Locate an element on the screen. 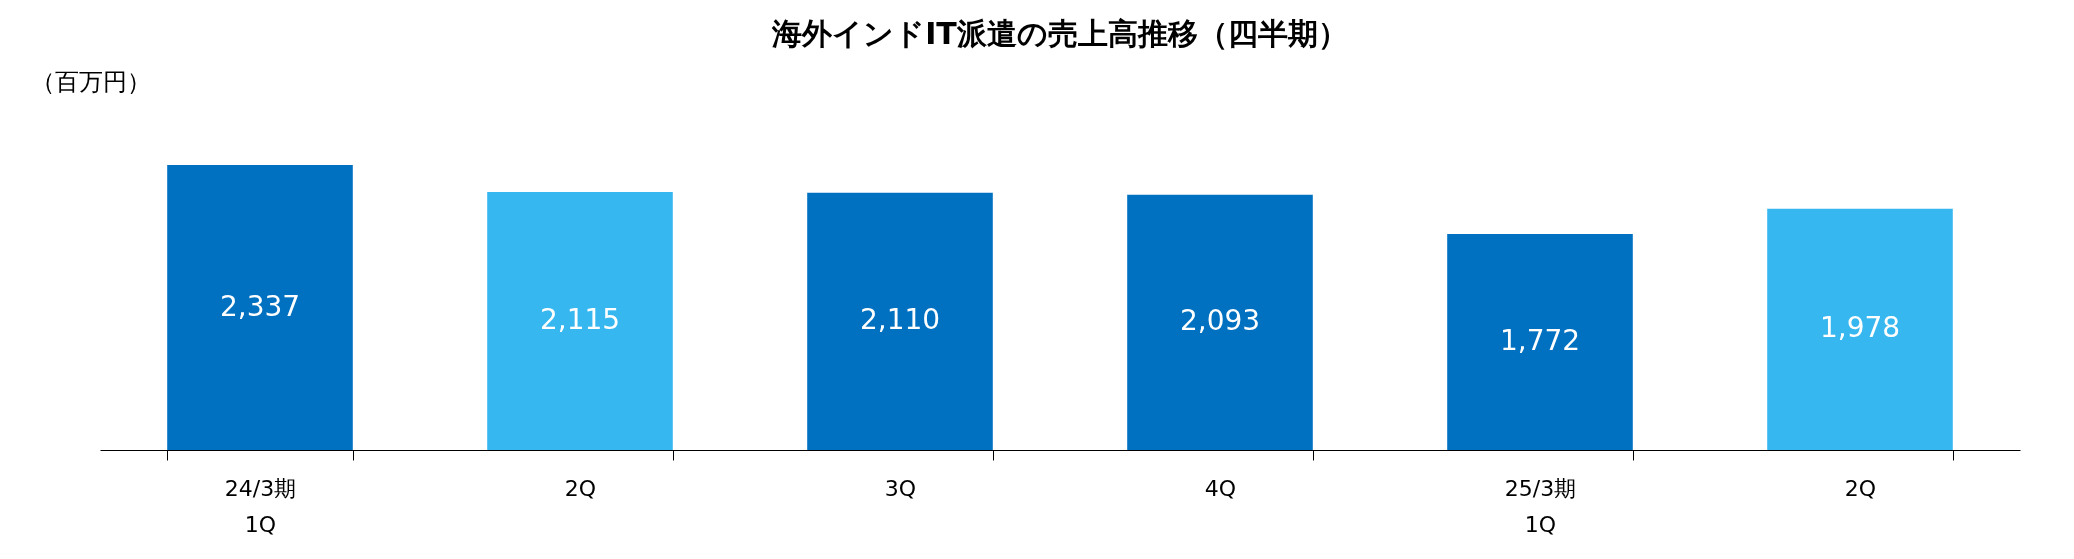 The width and height of the screenshot is (2074, 559). data-label: 2,115 is located at coordinates (580, 320).